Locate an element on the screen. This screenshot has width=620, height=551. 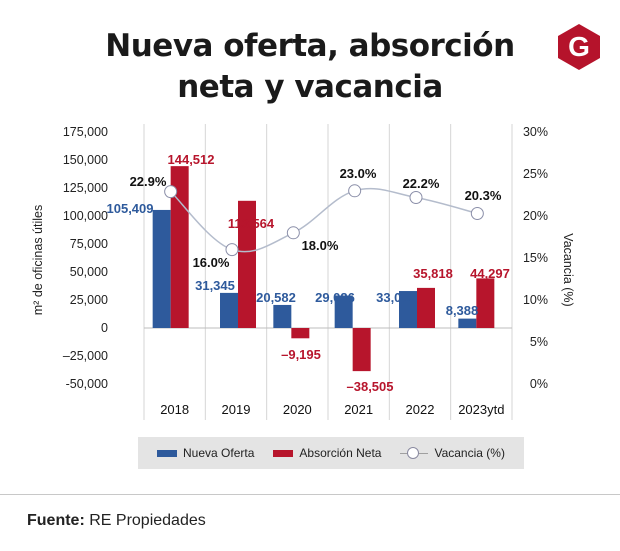
y-left-tick-label: 150,000 is located at coordinates (85, 160).